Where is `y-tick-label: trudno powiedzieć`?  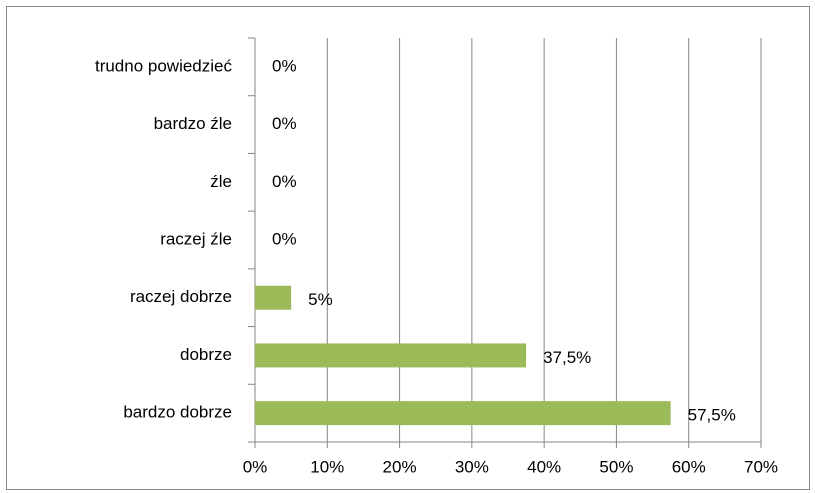 y-tick-label: trudno powiedzieć is located at coordinates (164, 65).